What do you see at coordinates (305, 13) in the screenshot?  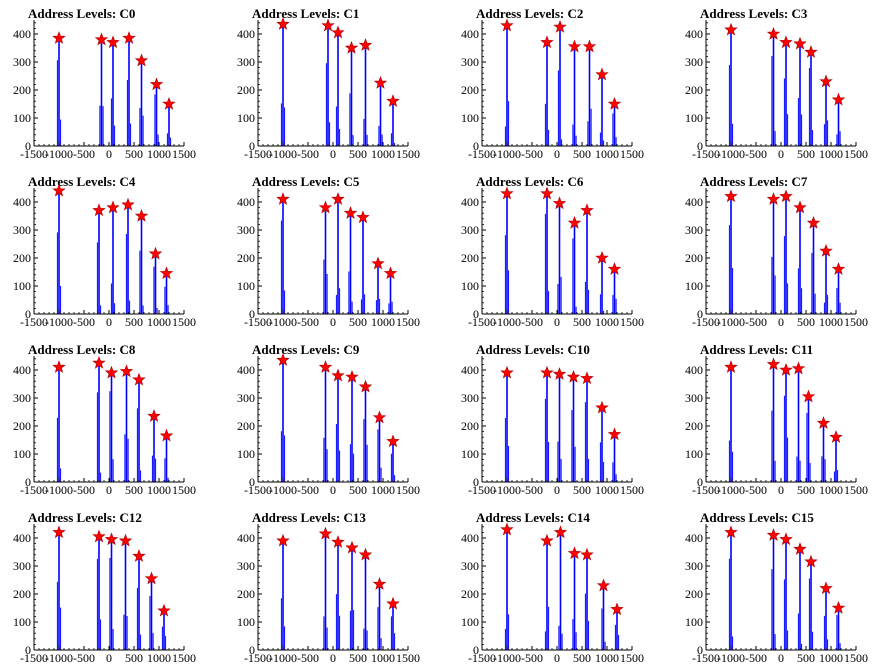 I see `chart-title: Address Levels: C1` at bounding box center [305, 13].